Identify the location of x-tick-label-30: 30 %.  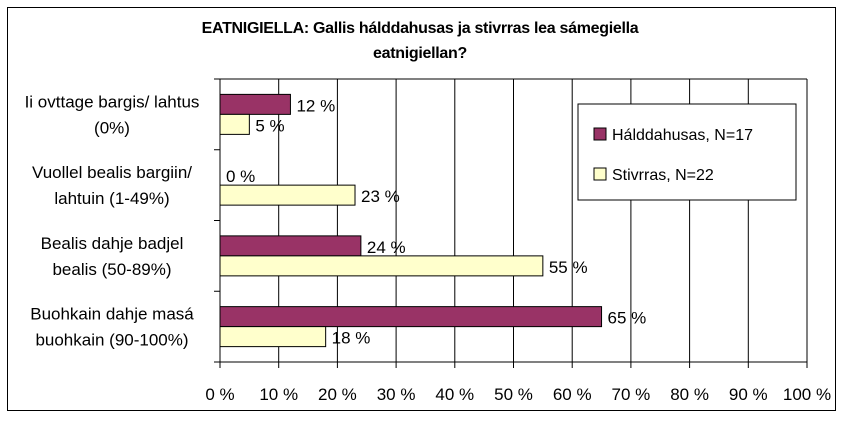
(396, 394).